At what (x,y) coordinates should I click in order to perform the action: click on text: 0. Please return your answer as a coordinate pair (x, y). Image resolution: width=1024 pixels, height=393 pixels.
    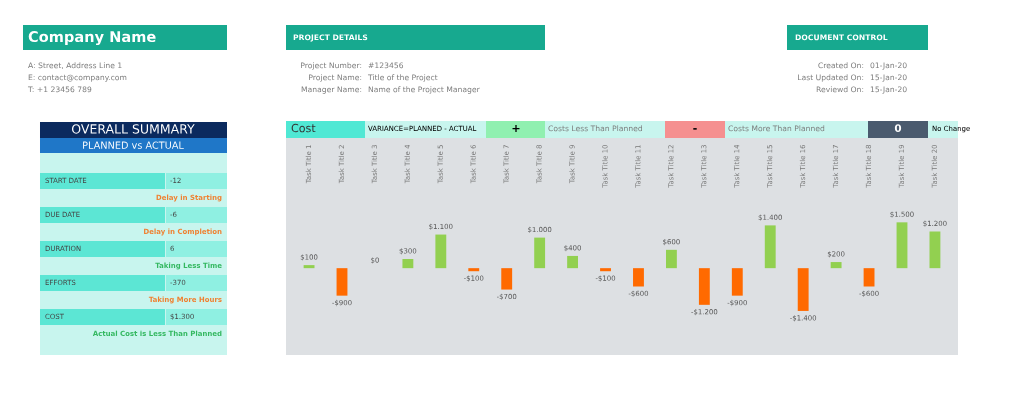
    Looking at the image, I should click on (898, 128).